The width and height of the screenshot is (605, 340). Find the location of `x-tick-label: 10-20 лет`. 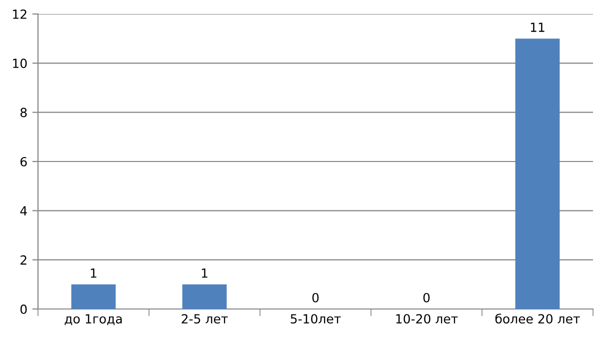

x-tick-label: 10-20 лет is located at coordinates (427, 319).